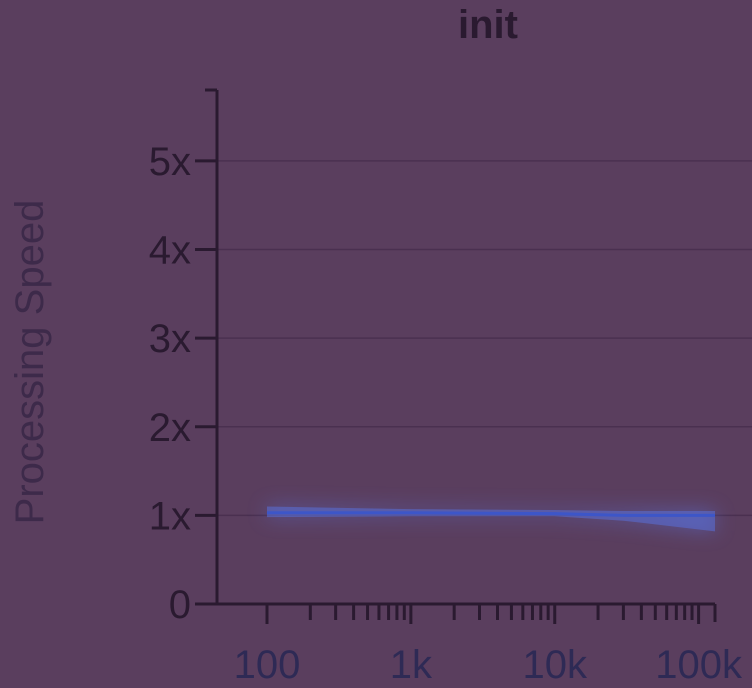  Describe the element at coordinates (170, 162) in the screenshot. I see `y-tick-label: 5x` at that location.